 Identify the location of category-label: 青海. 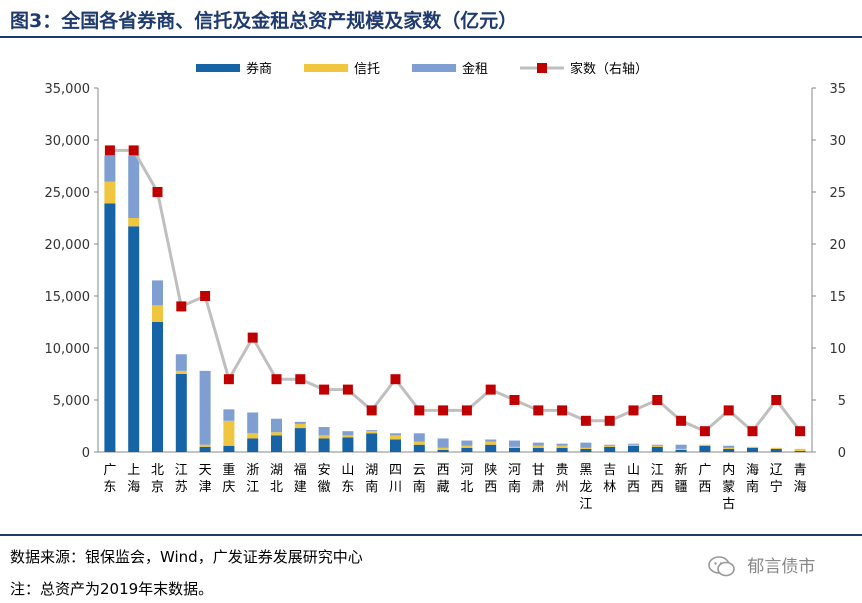
(800, 479).